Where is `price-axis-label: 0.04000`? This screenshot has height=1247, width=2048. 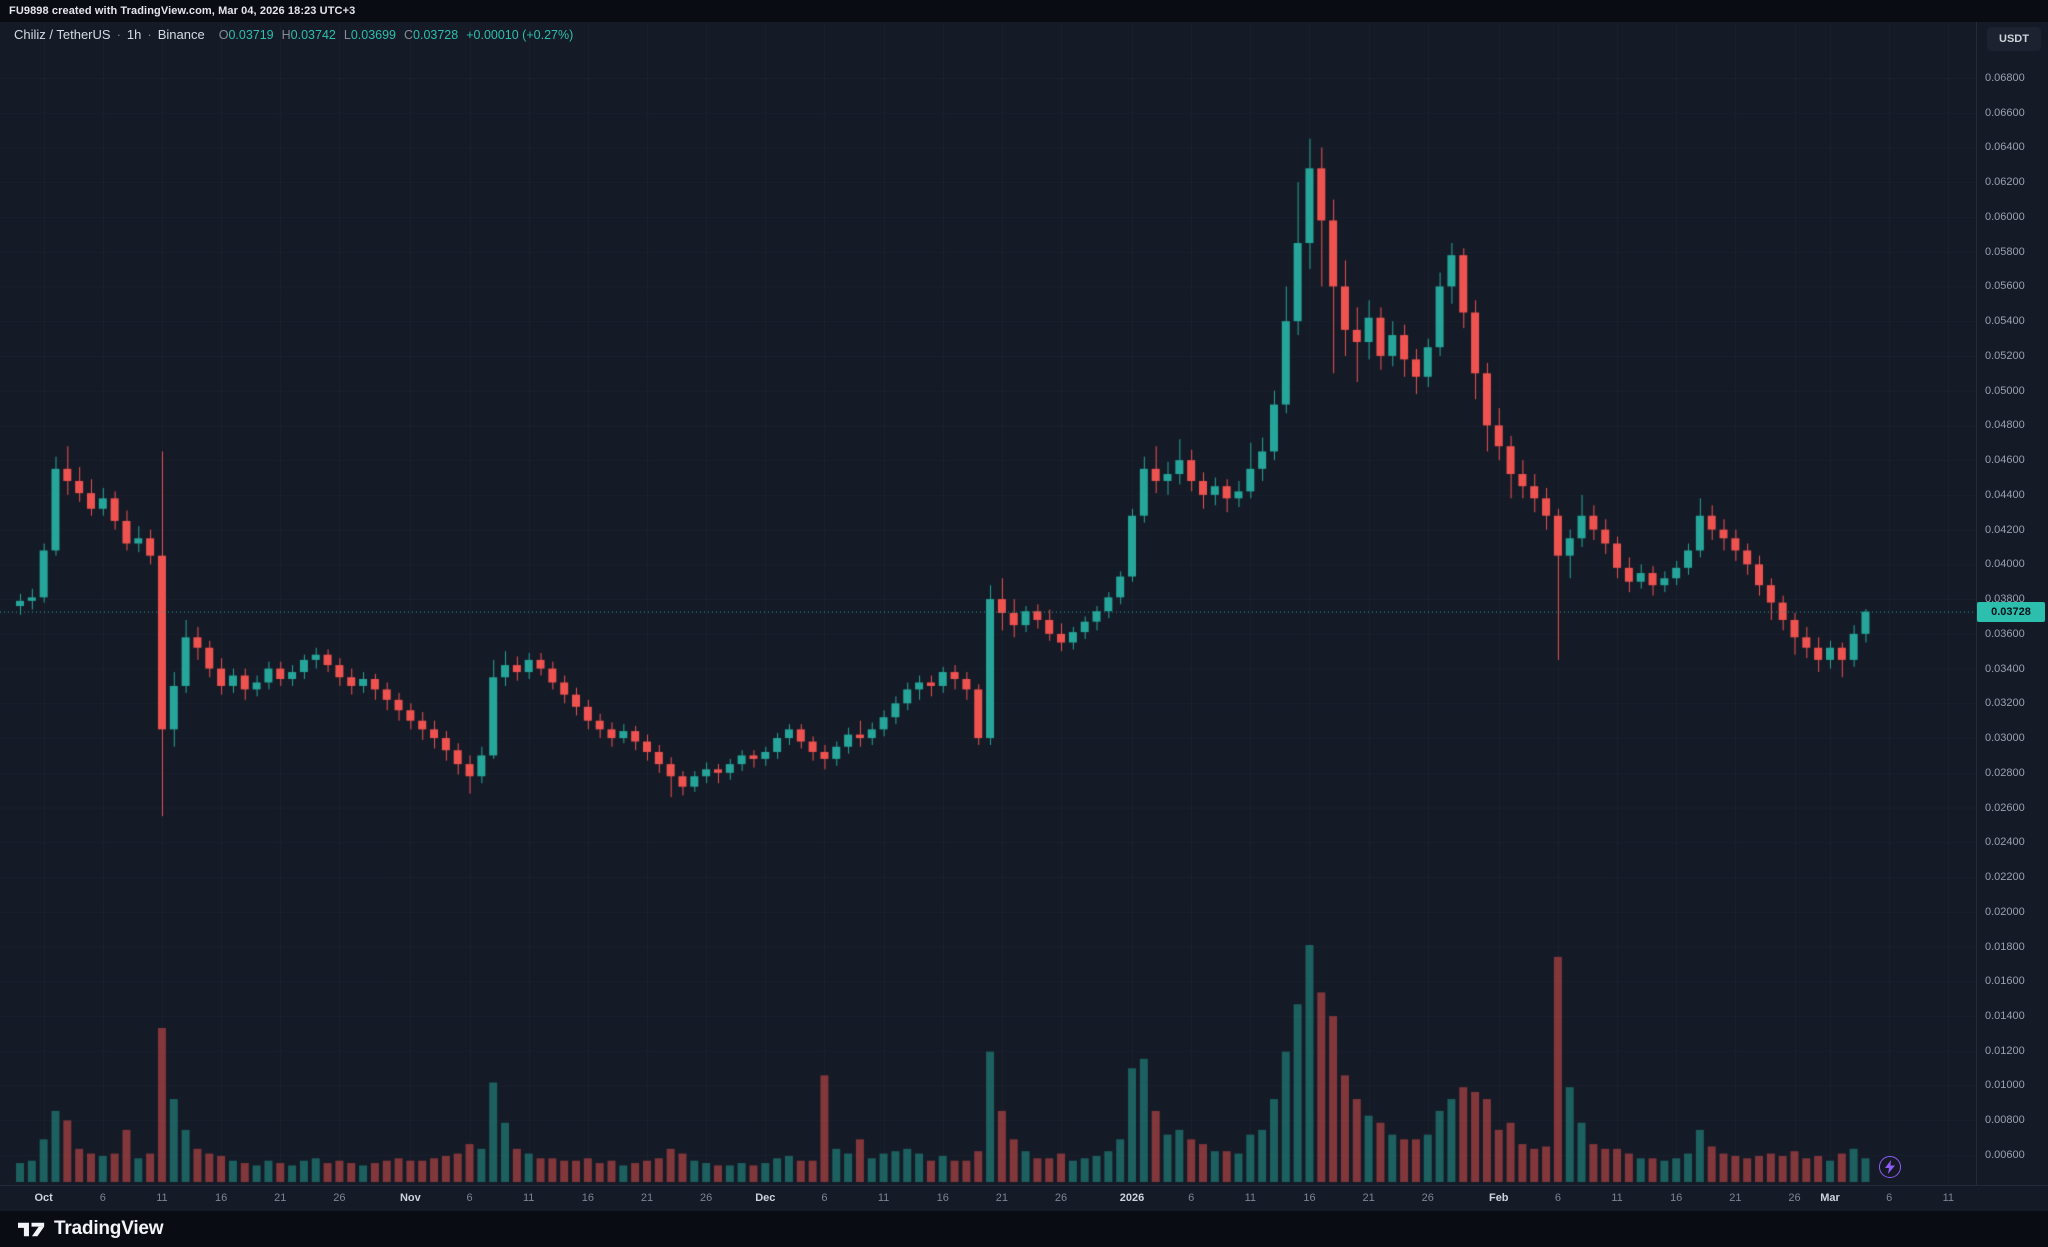 price-axis-label: 0.04000 is located at coordinates (2005, 564).